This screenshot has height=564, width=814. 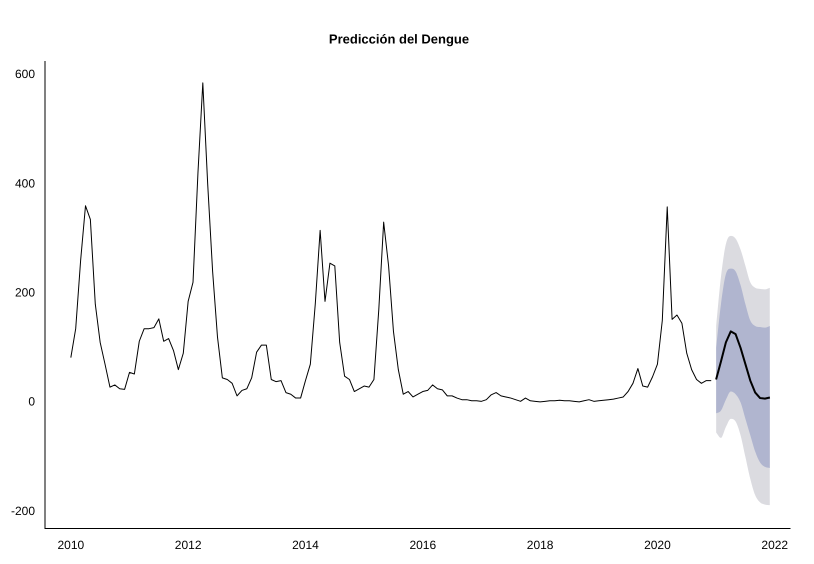 What do you see at coordinates (25, 183) in the screenshot?
I see `y-tick-label: 400` at bounding box center [25, 183].